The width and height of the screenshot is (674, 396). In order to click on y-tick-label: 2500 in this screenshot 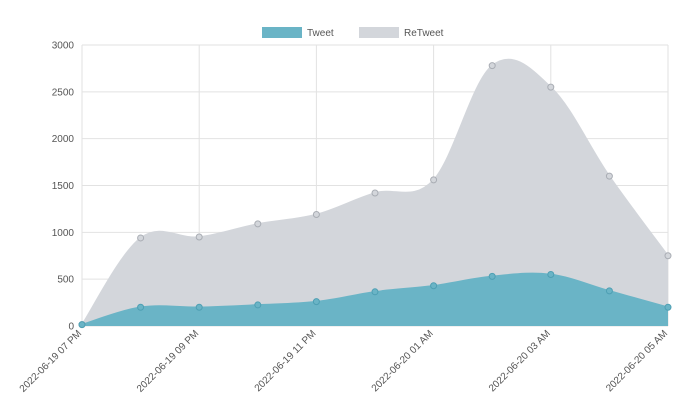, I will do `click(63, 92)`.